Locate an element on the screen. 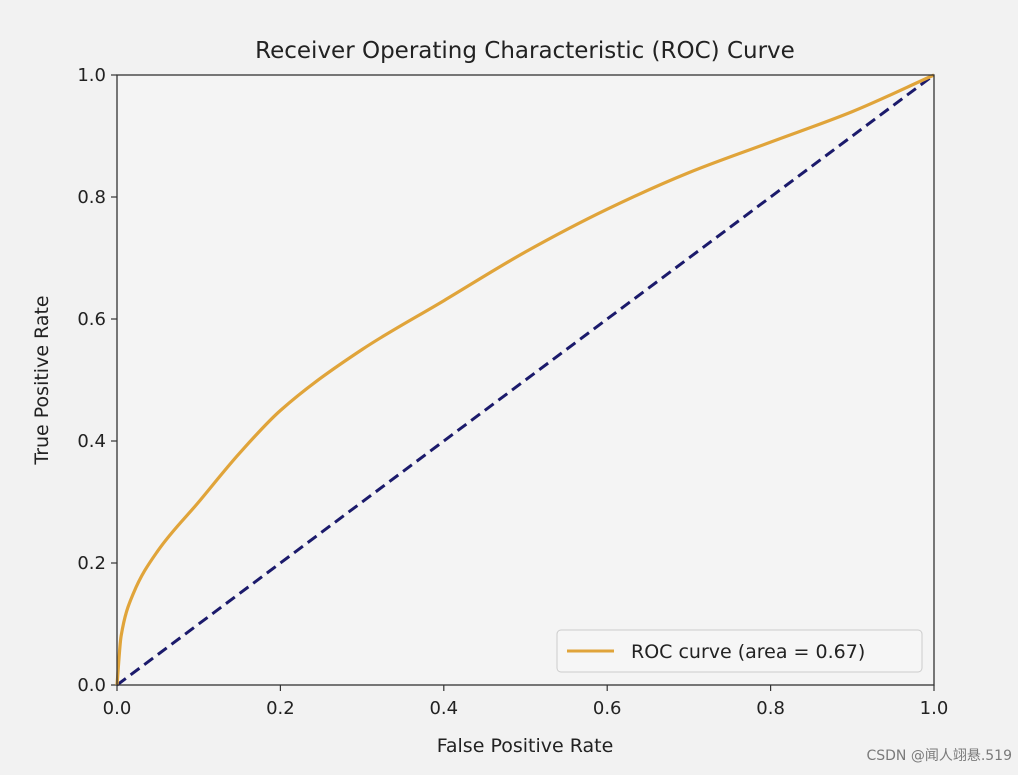 The width and height of the screenshot is (1018, 775). x-tick-label: 0.8 is located at coordinates (770, 708).